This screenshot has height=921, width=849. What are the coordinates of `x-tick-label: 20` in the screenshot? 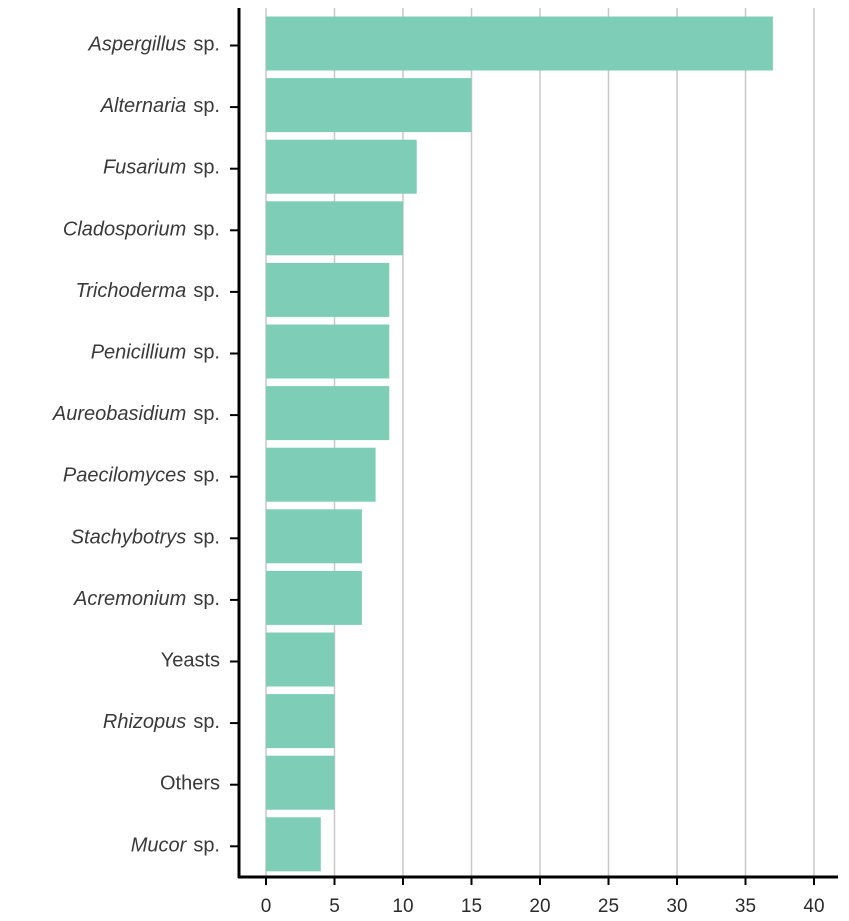 It's located at (539, 906).